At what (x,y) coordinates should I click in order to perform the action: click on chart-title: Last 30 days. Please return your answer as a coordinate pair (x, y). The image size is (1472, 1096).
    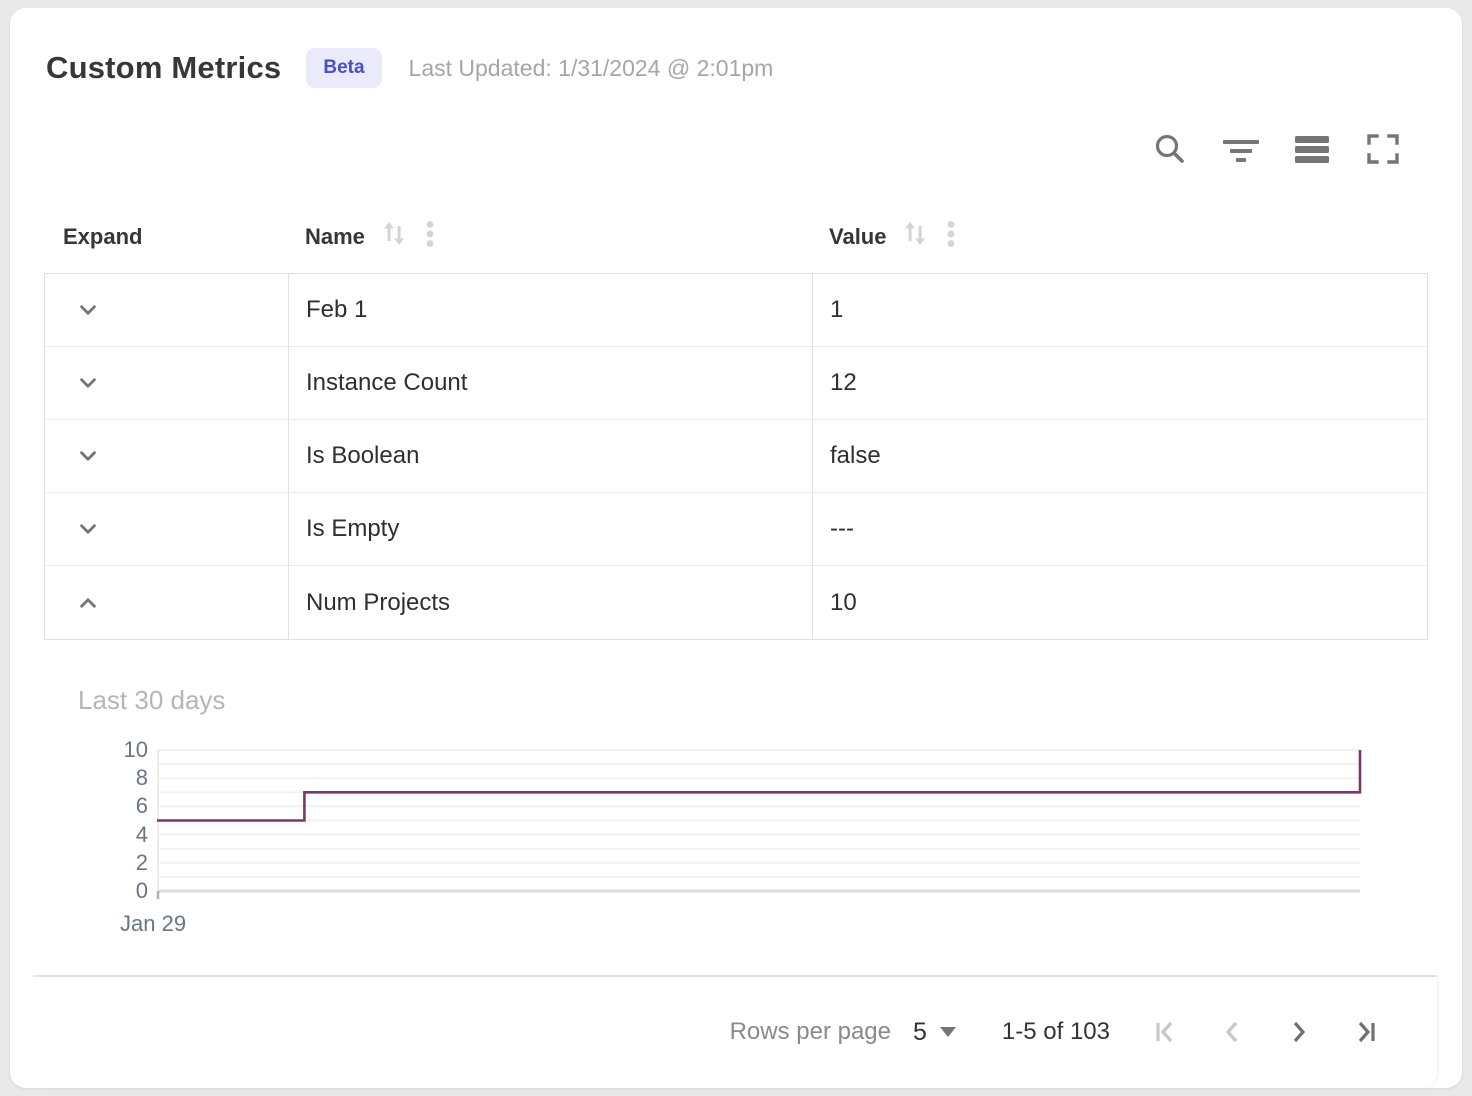
    Looking at the image, I should click on (152, 700).